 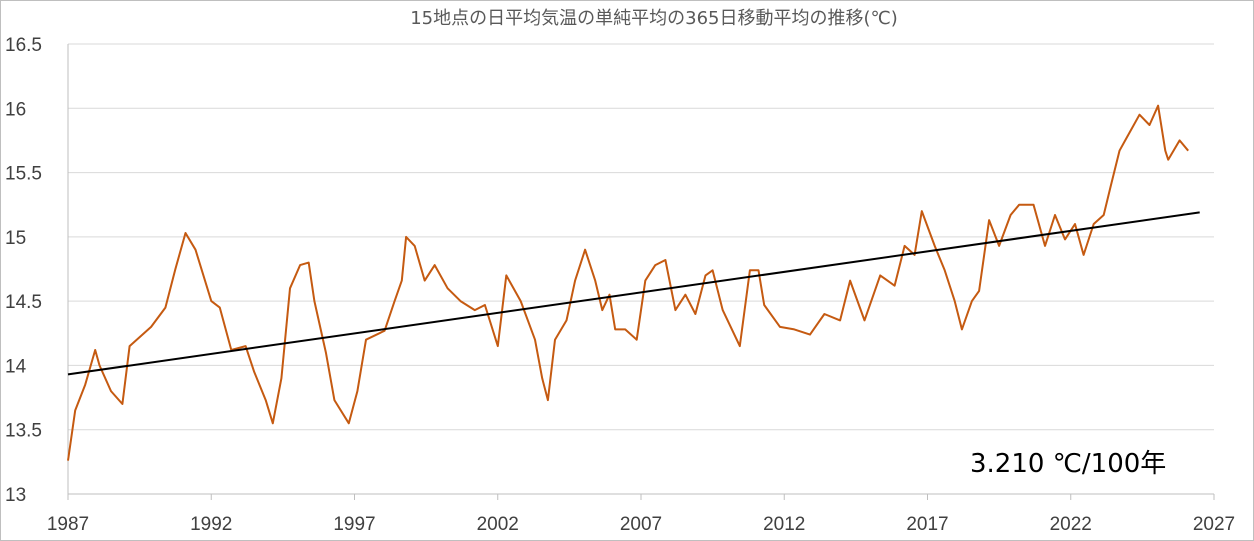 What do you see at coordinates (498, 524) in the screenshot?
I see `x-tick-label: 2002` at bounding box center [498, 524].